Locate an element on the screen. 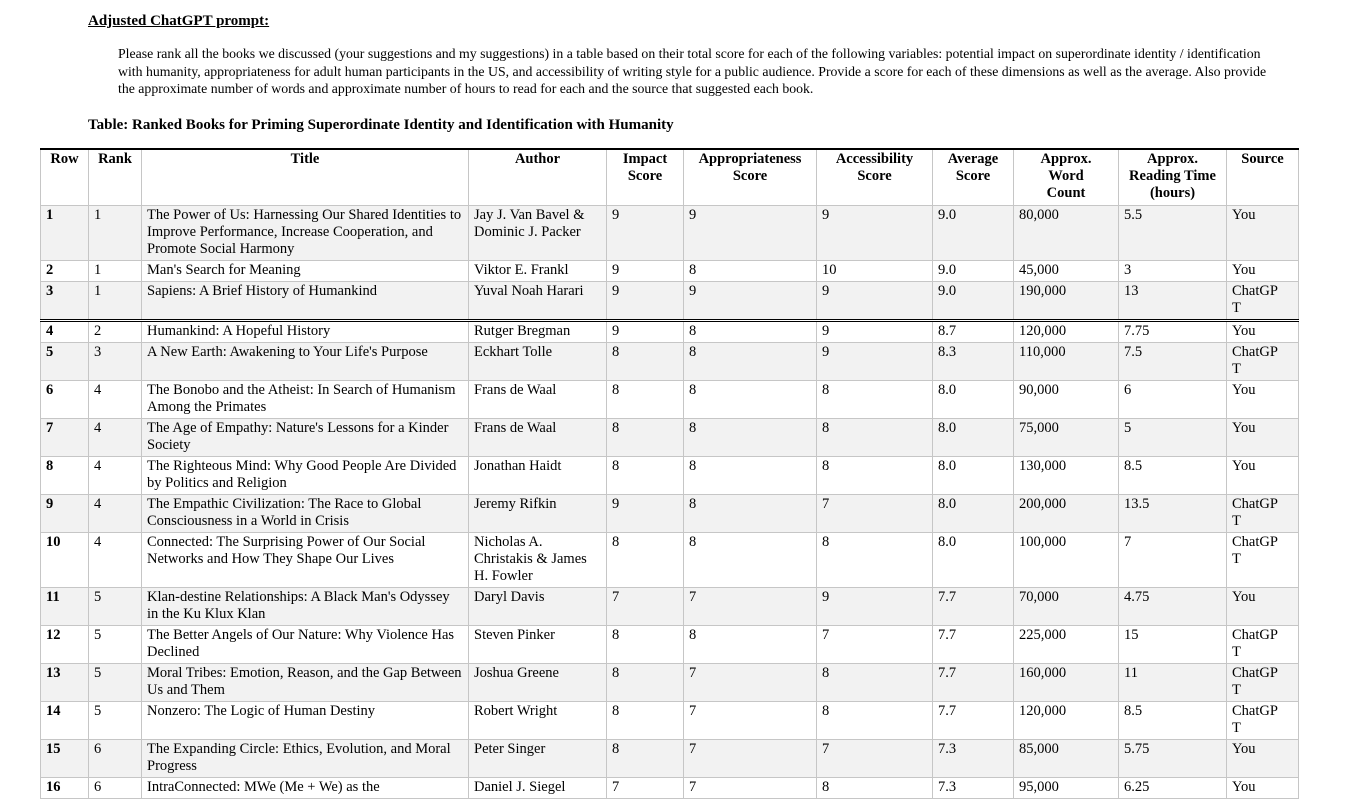 The width and height of the screenshot is (1346, 806). cell-row: 9 is located at coordinates (64, 514).